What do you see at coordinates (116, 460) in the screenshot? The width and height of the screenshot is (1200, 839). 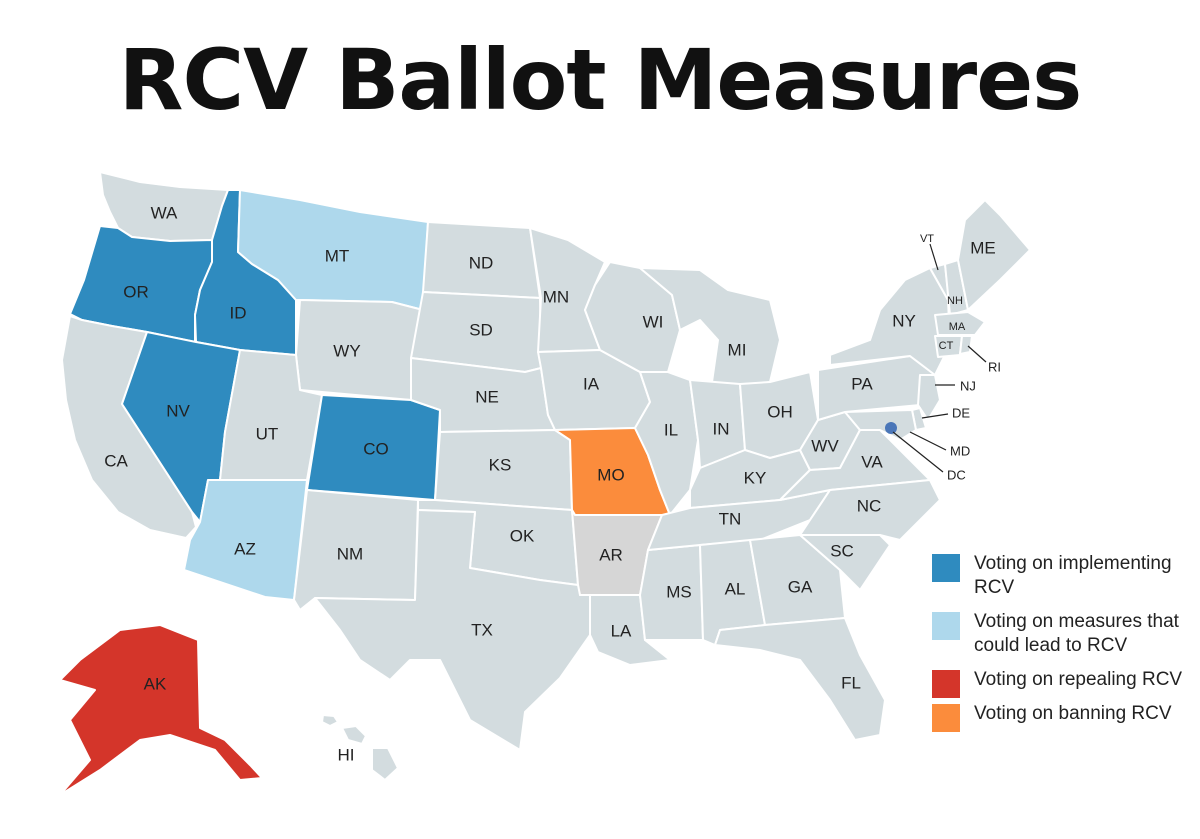 I see `label-ca: CA` at bounding box center [116, 460].